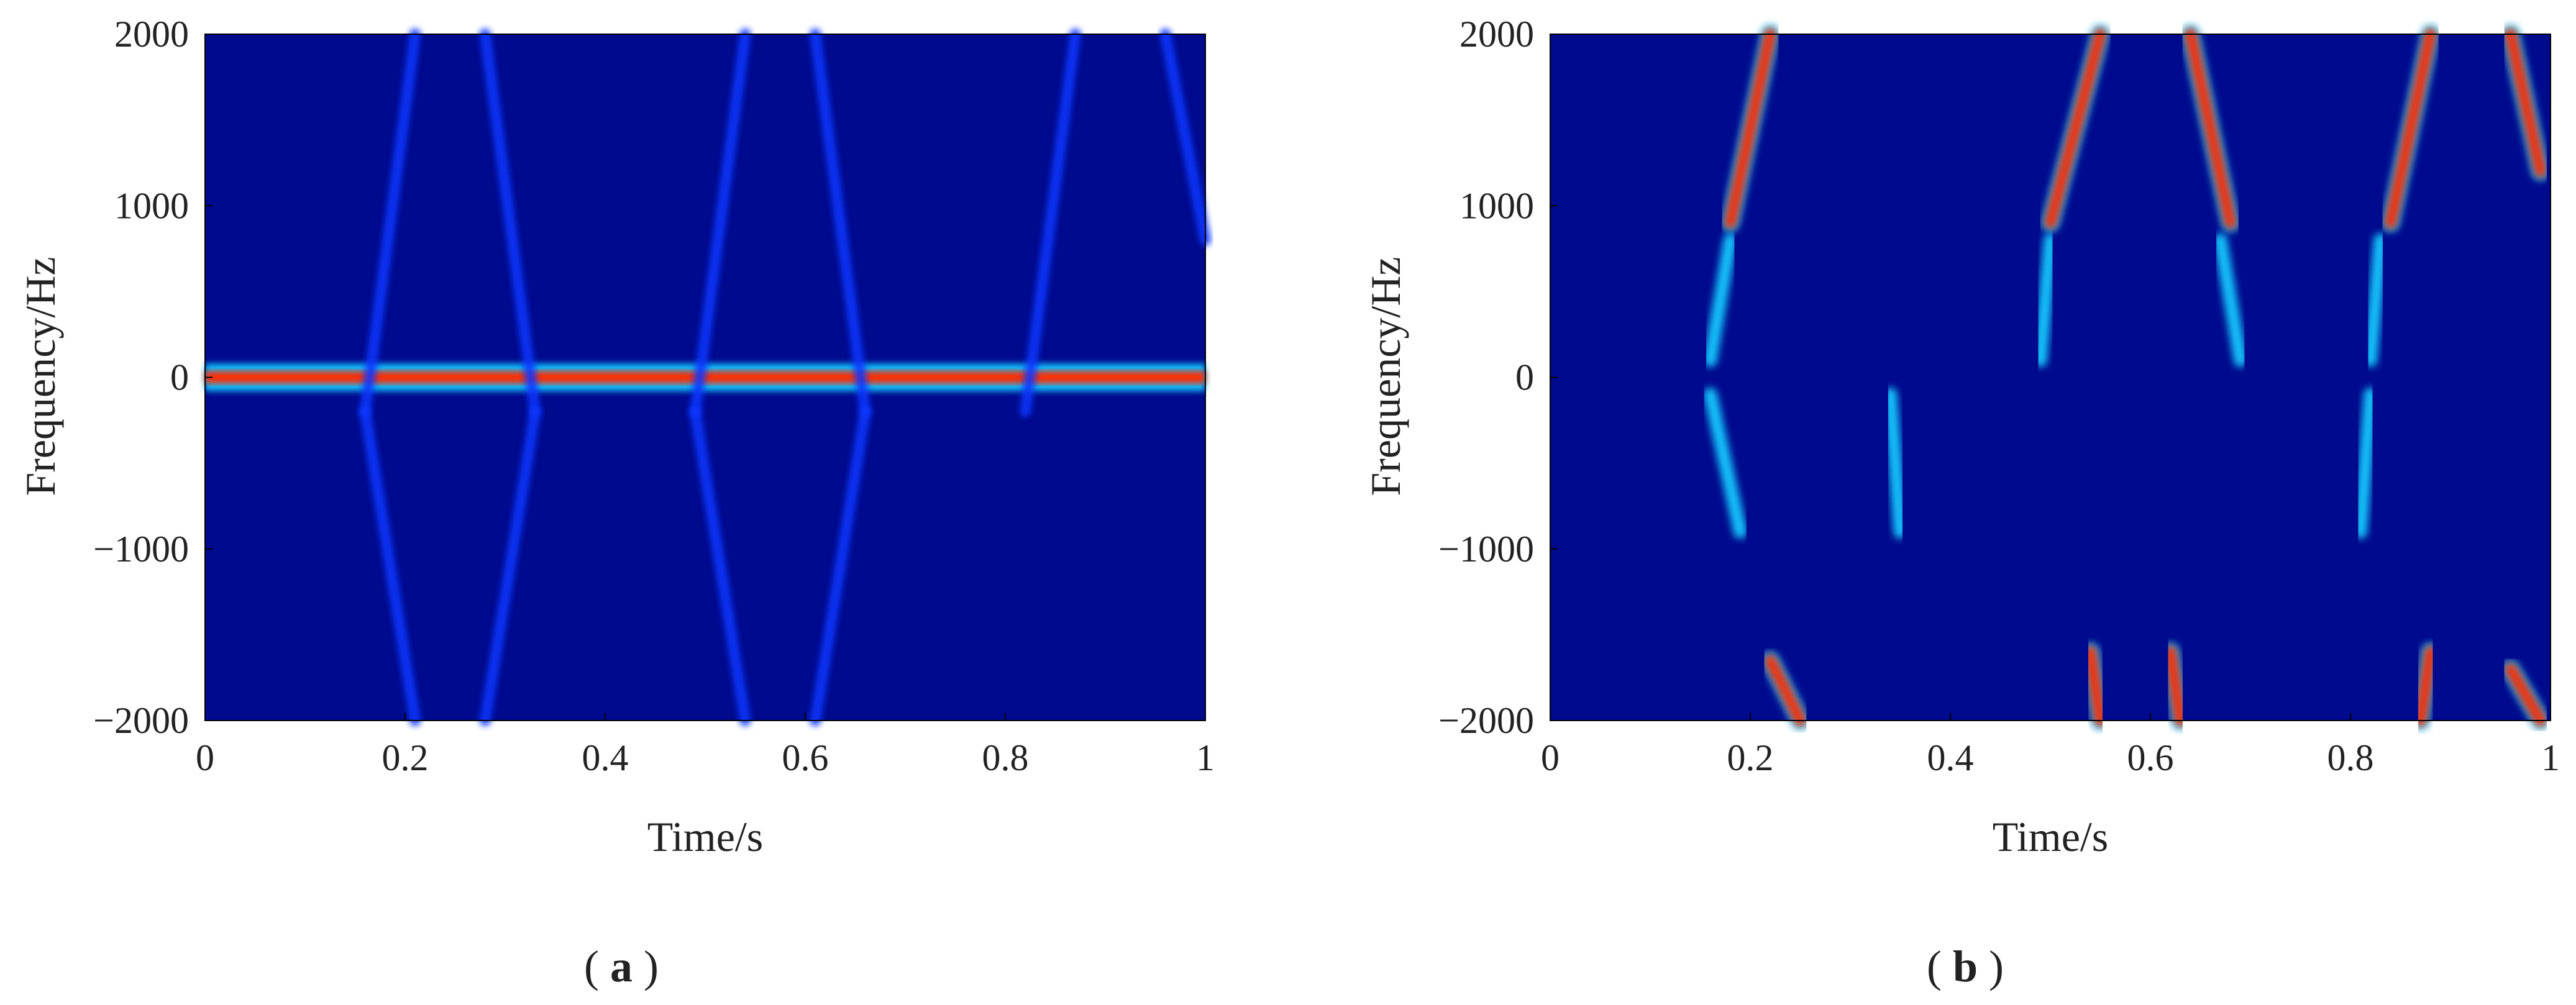 The width and height of the screenshot is (2576, 1005). Describe the element at coordinates (1486, 721) in the screenshot. I see `y-tick-label-b-4: −2000` at that location.